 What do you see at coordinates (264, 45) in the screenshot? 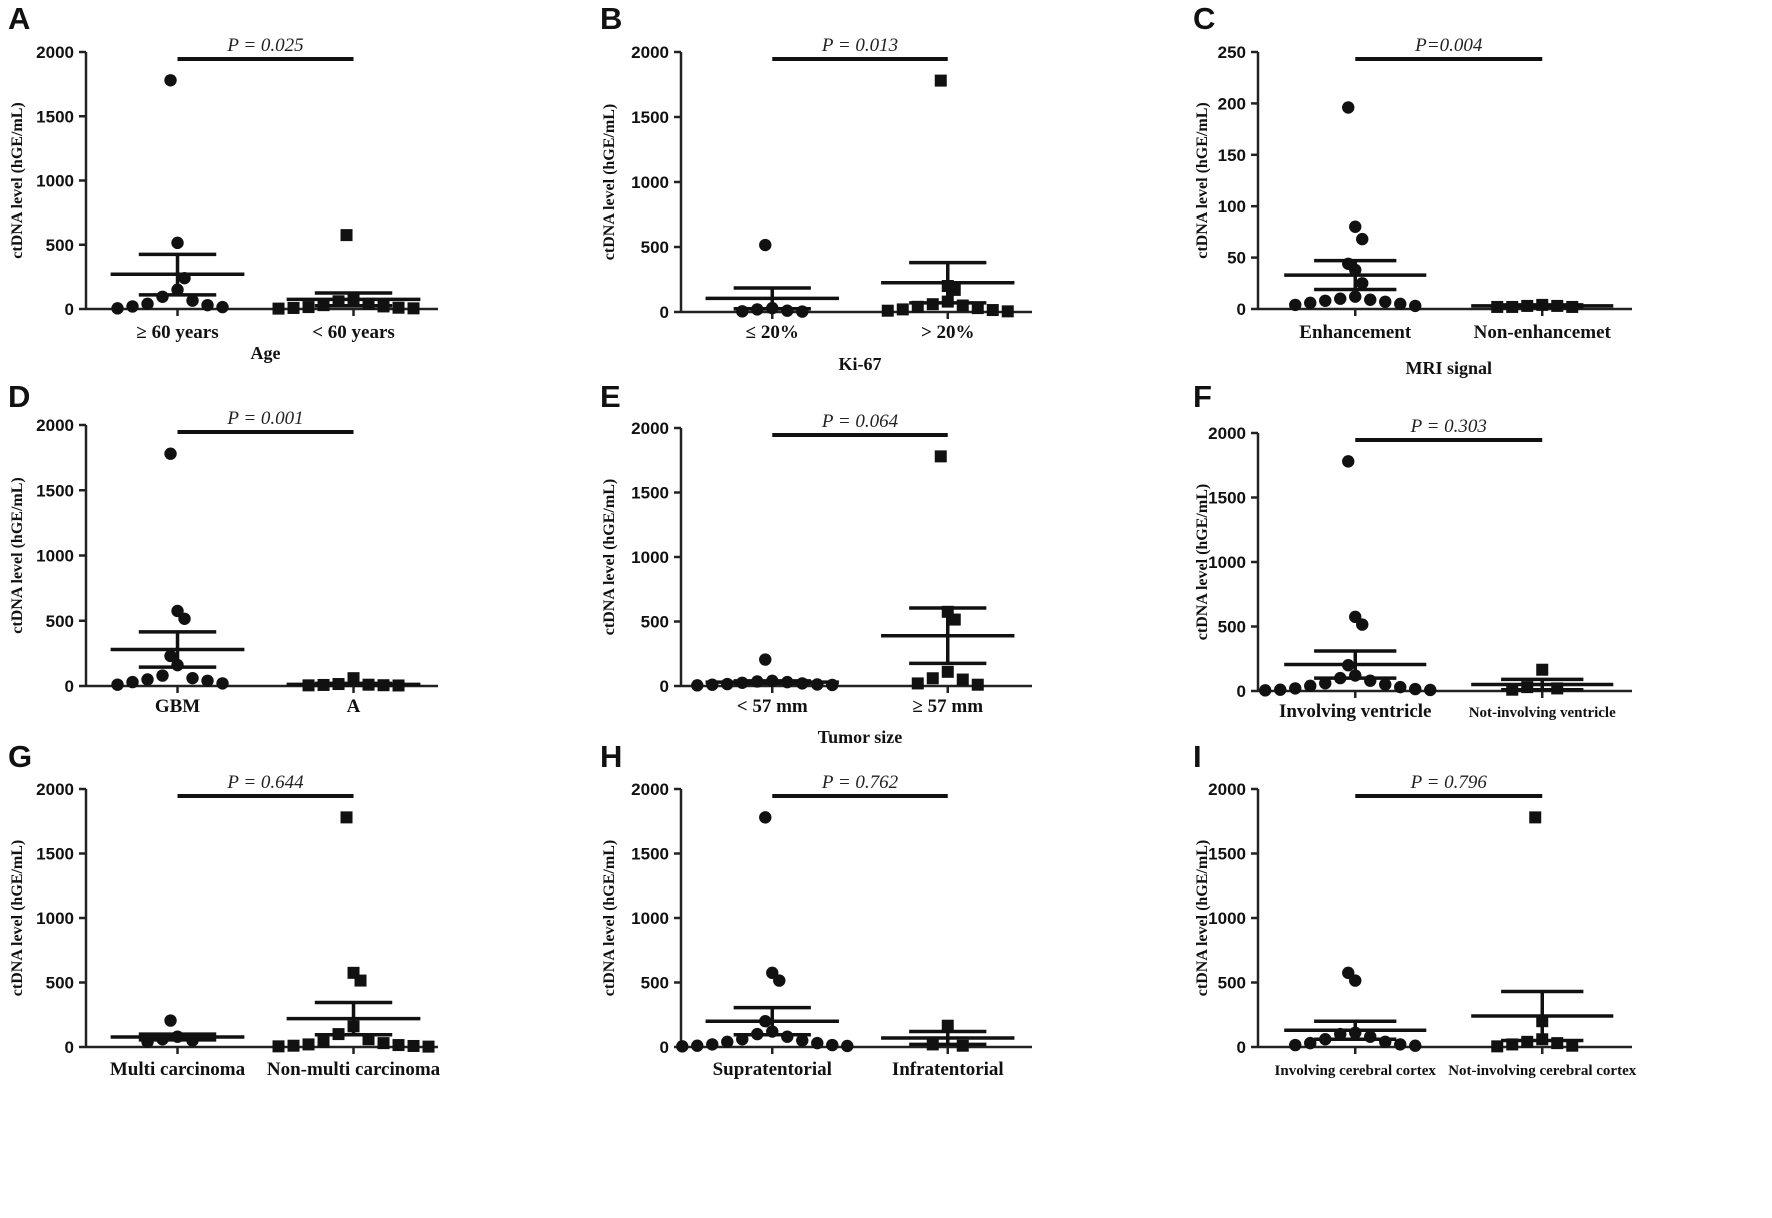
I see `p-value-label: P = 0.025` at bounding box center [264, 45].